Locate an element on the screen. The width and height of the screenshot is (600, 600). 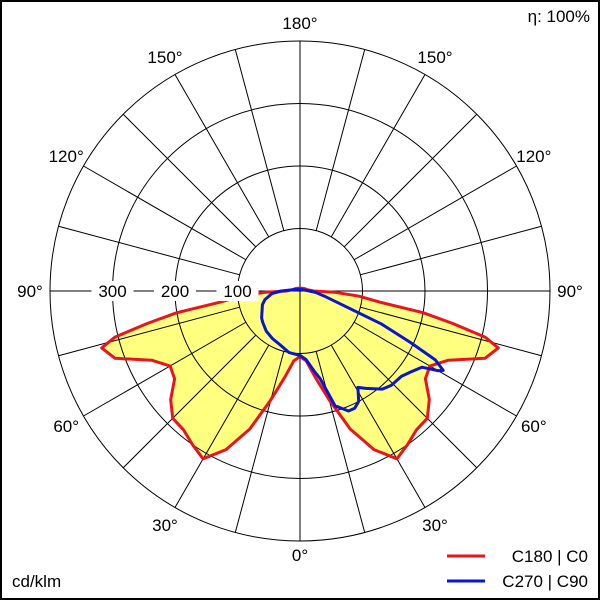
radial-tick-label: 200 is located at coordinates (175, 291).